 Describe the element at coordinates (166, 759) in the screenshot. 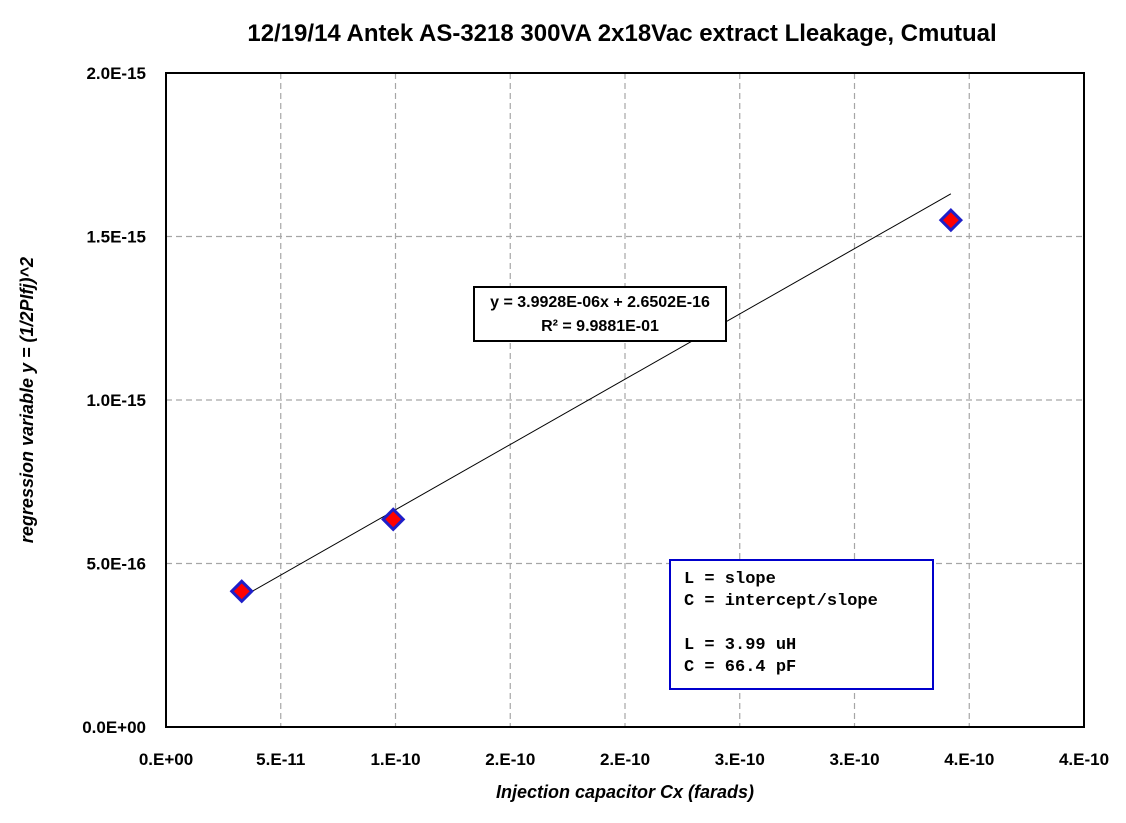

I see `x-tick-label: 0.E+00` at that location.